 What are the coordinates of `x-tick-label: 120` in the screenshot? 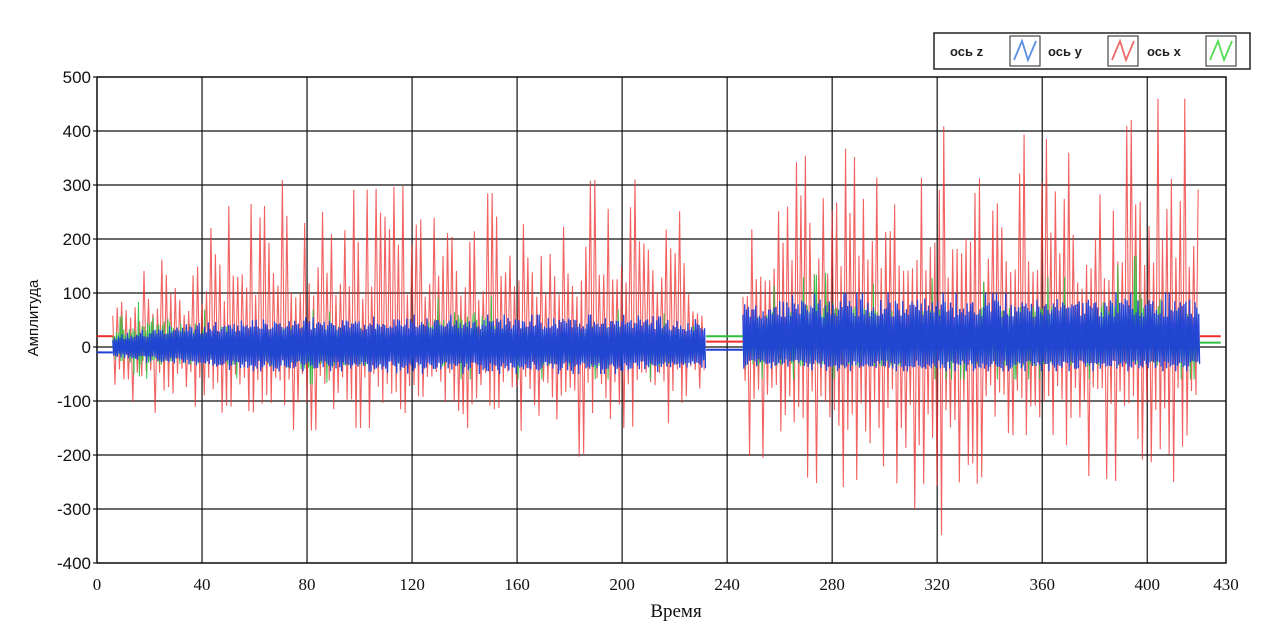 It's located at (412, 584).